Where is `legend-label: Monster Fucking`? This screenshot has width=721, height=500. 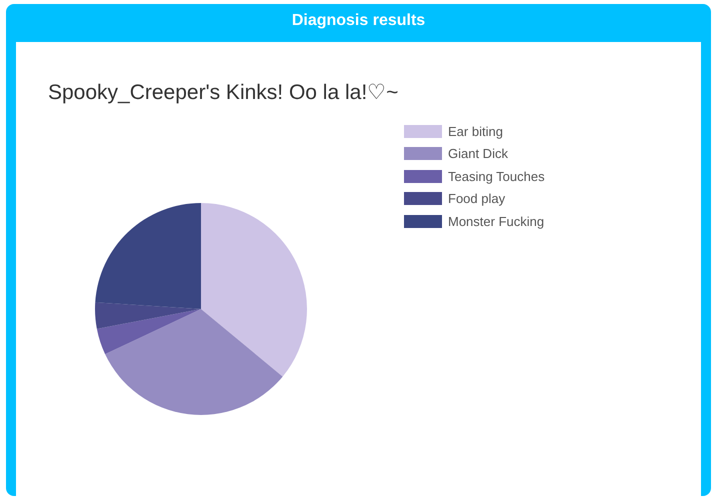 legend-label: Monster Fucking is located at coordinates (496, 221).